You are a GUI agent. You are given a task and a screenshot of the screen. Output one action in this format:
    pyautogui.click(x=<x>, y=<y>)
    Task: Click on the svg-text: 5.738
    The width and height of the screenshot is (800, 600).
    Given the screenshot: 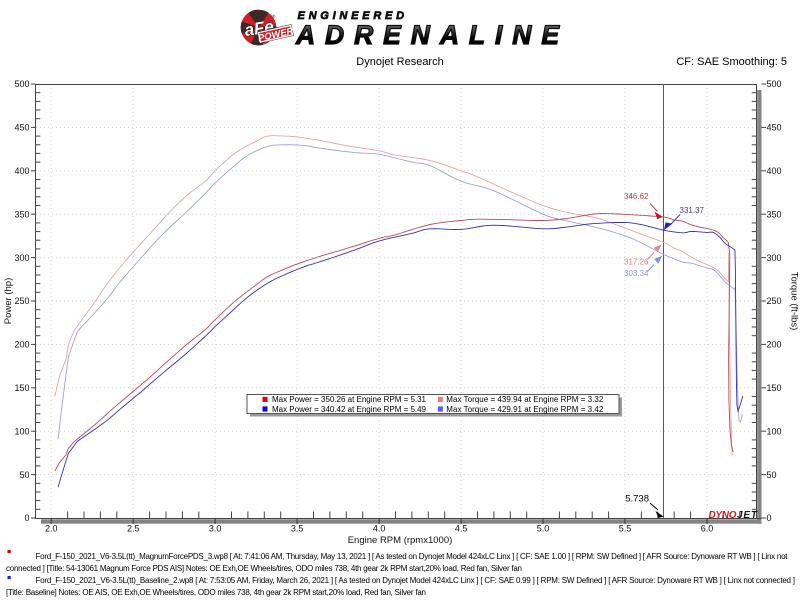 What is the action you would take?
    pyautogui.click(x=637, y=499)
    